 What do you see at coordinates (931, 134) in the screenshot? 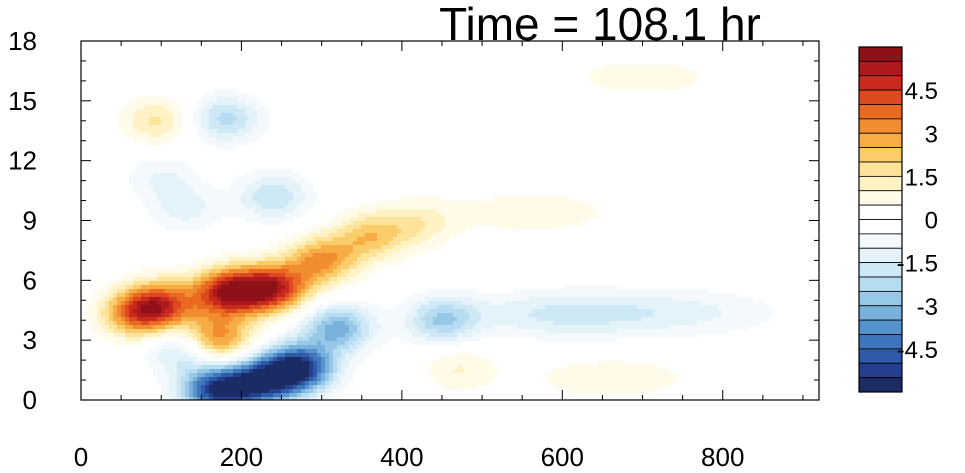
I see `colorbar-label: 3` at bounding box center [931, 134].